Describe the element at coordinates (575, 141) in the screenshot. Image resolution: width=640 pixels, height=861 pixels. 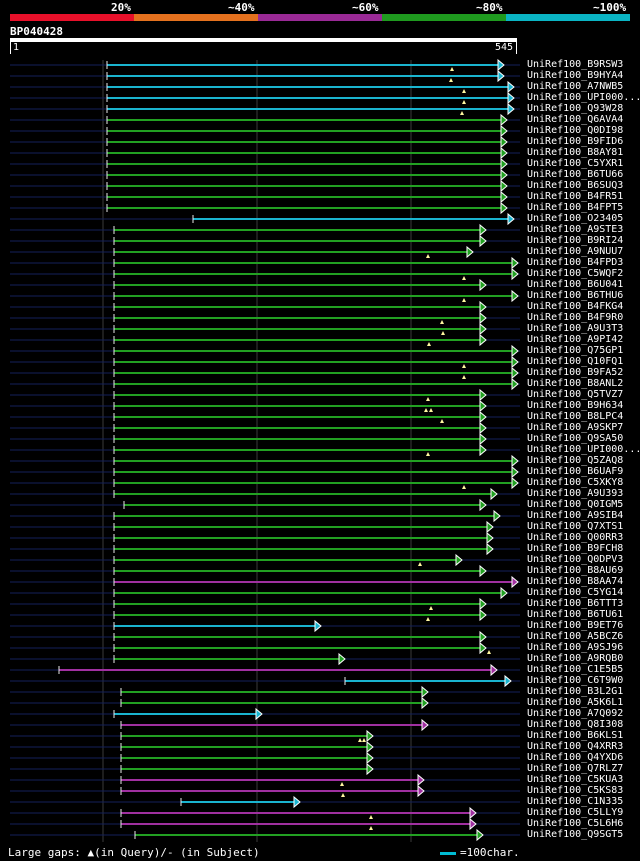
I see `hit-label: UniRef100_B9FID6` at that location.